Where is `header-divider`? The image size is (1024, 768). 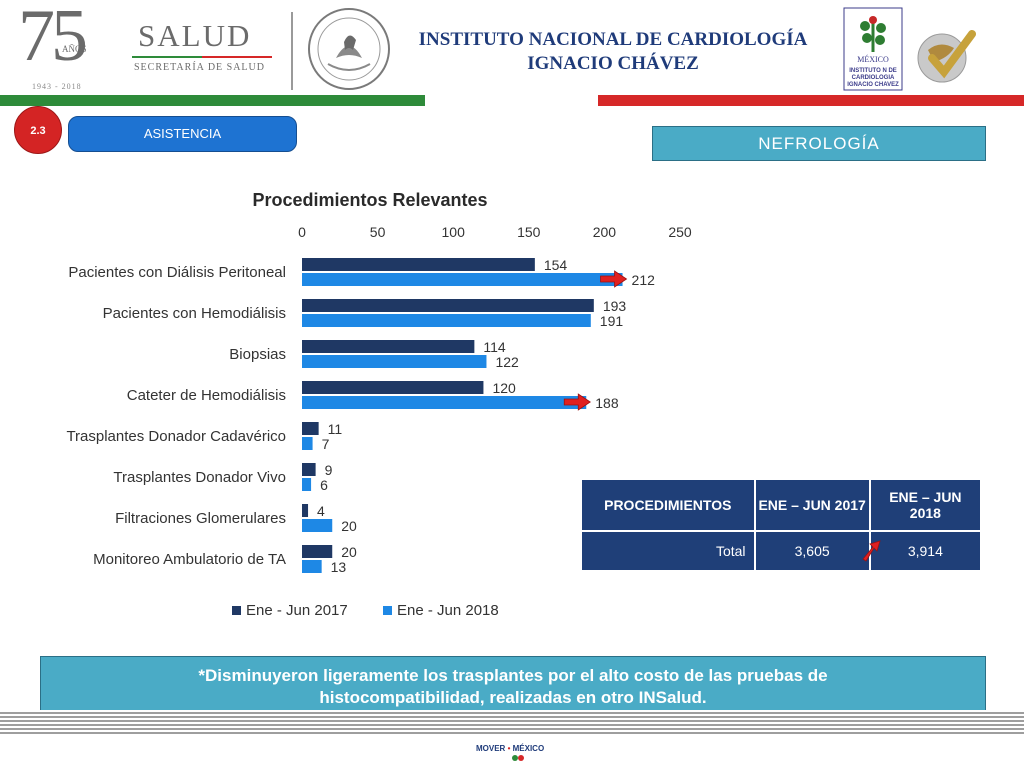
header-divider is located at coordinates (292, 51).